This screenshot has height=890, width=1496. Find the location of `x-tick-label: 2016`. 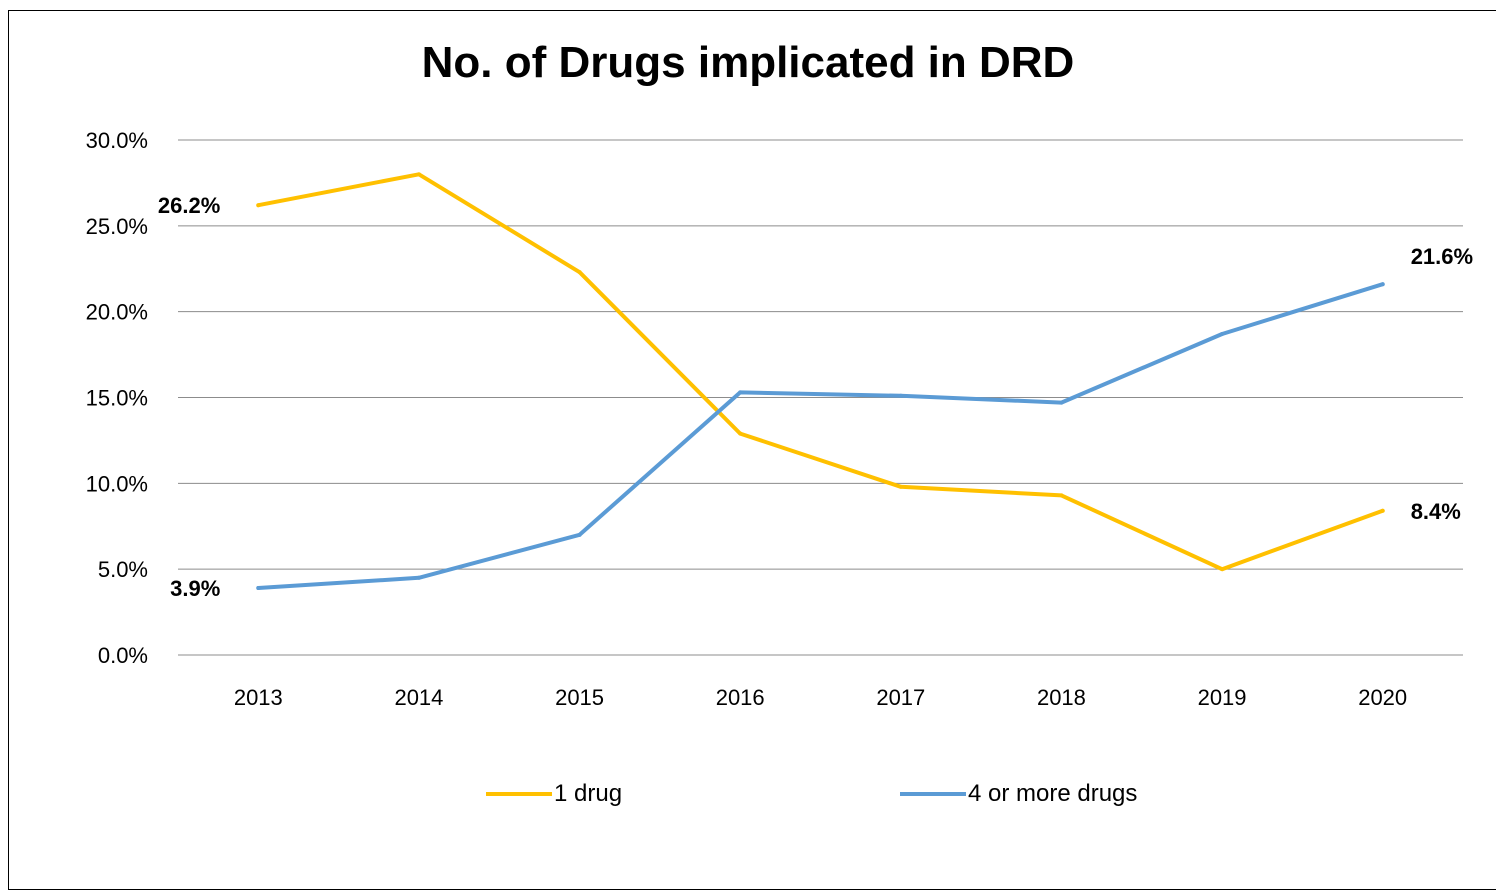

x-tick-label: 2016 is located at coordinates (740, 697).